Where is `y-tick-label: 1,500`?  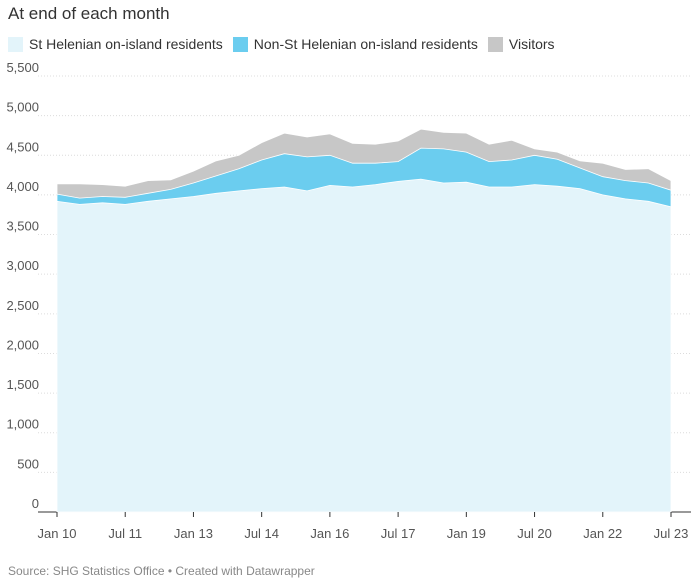
y-tick-label: 1,500 is located at coordinates (22, 384).